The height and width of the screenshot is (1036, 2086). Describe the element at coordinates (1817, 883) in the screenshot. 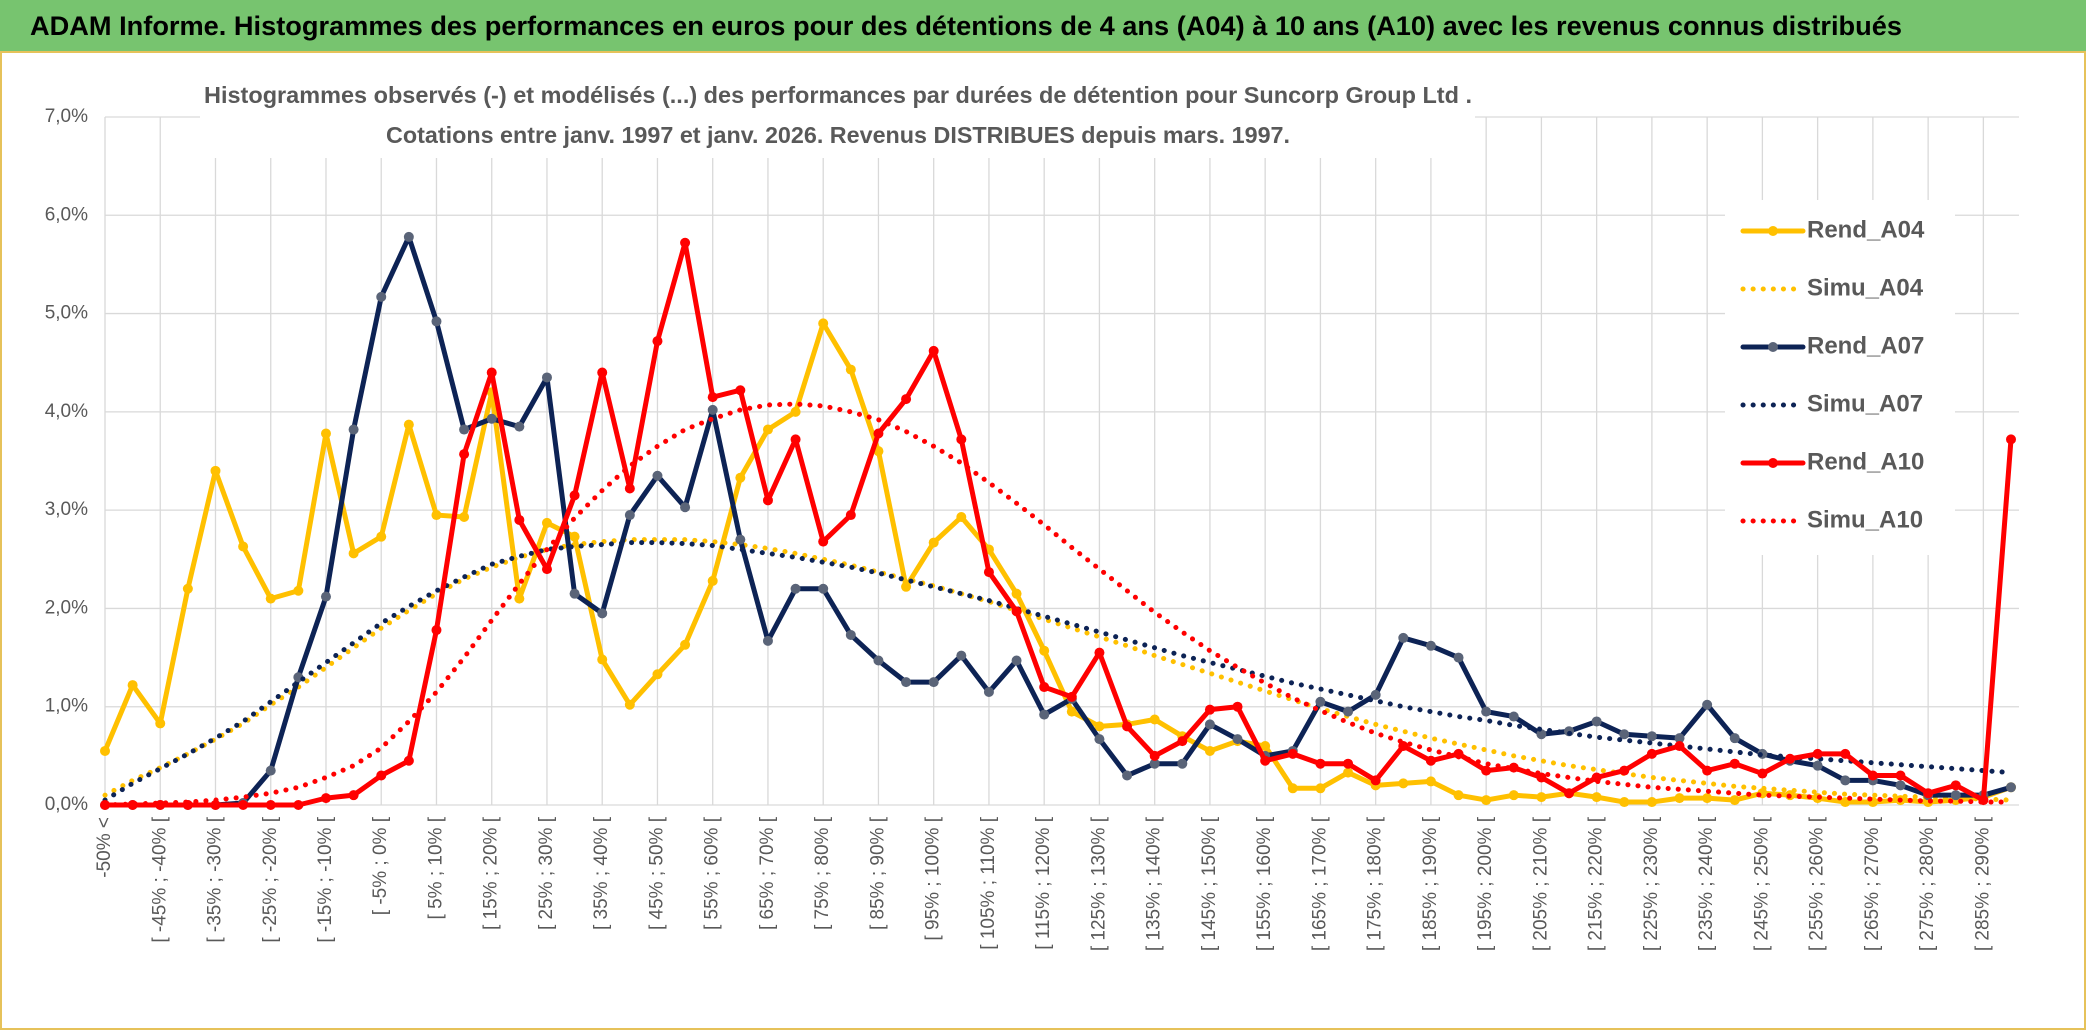

I see `x-tick-label: [ 255% ; 260% [` at that location.